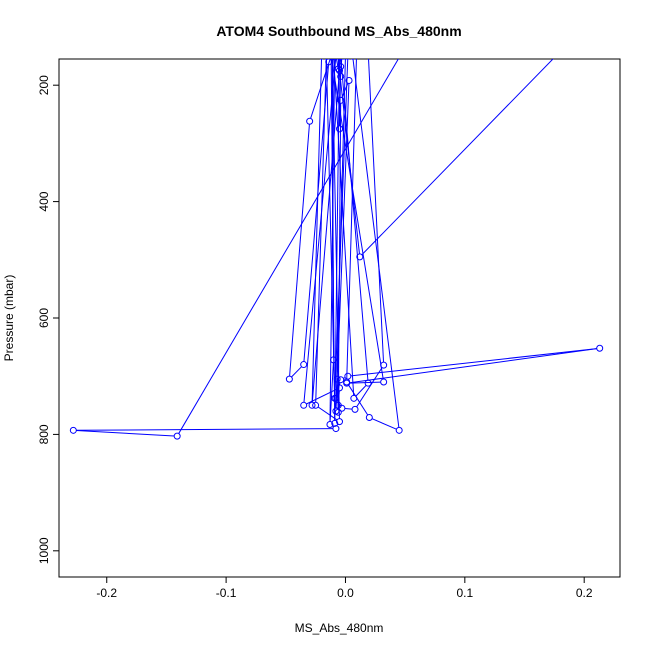  What do you see at coordinates (345, 593) in the screenshot?
I see `x-tick-label: 0.0` at bounding box center [345, 593].